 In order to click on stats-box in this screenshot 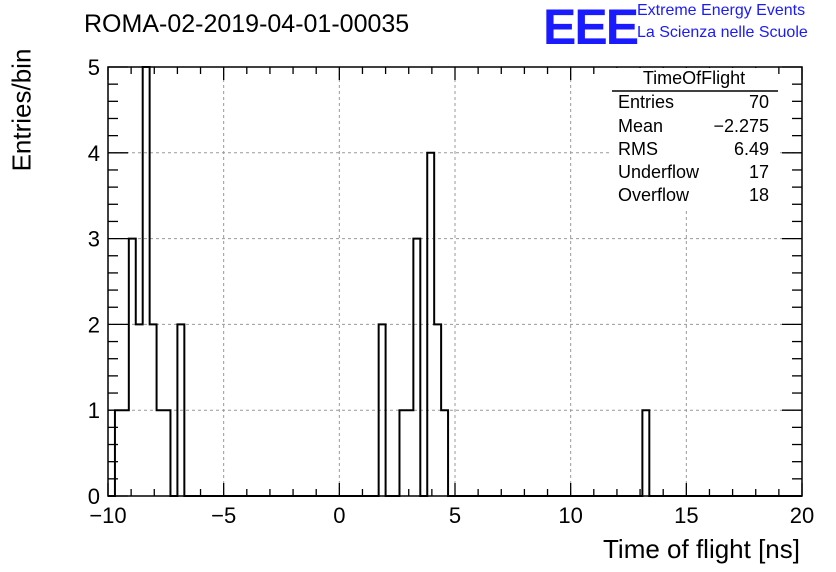, I will do `click(695, 138)`.